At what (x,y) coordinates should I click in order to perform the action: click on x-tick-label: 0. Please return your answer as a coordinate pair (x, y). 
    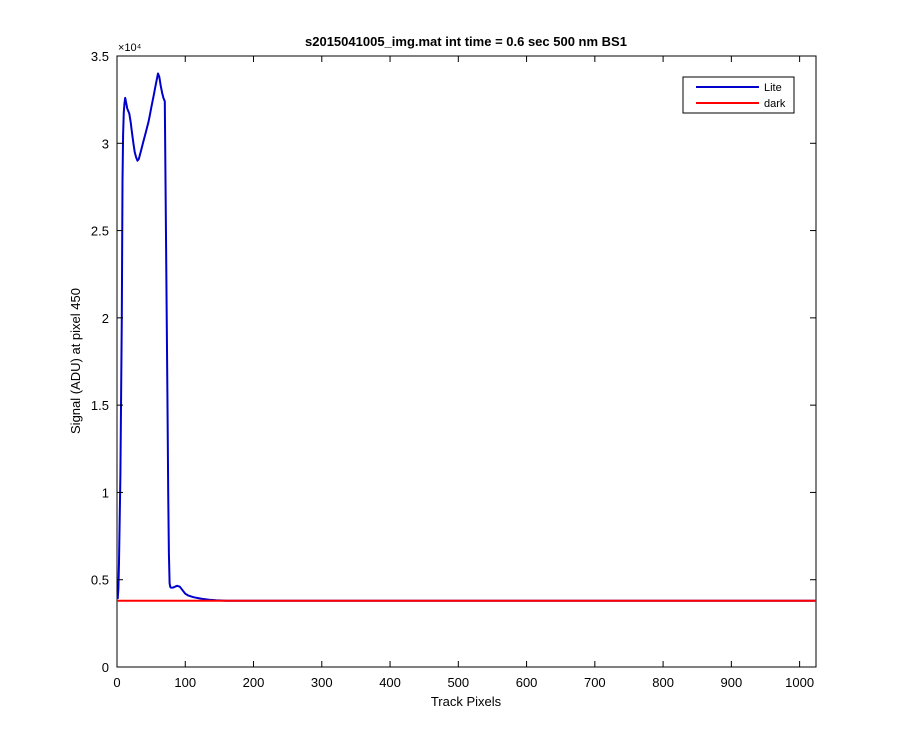
    Looking at the image, I should click on (116, 682).